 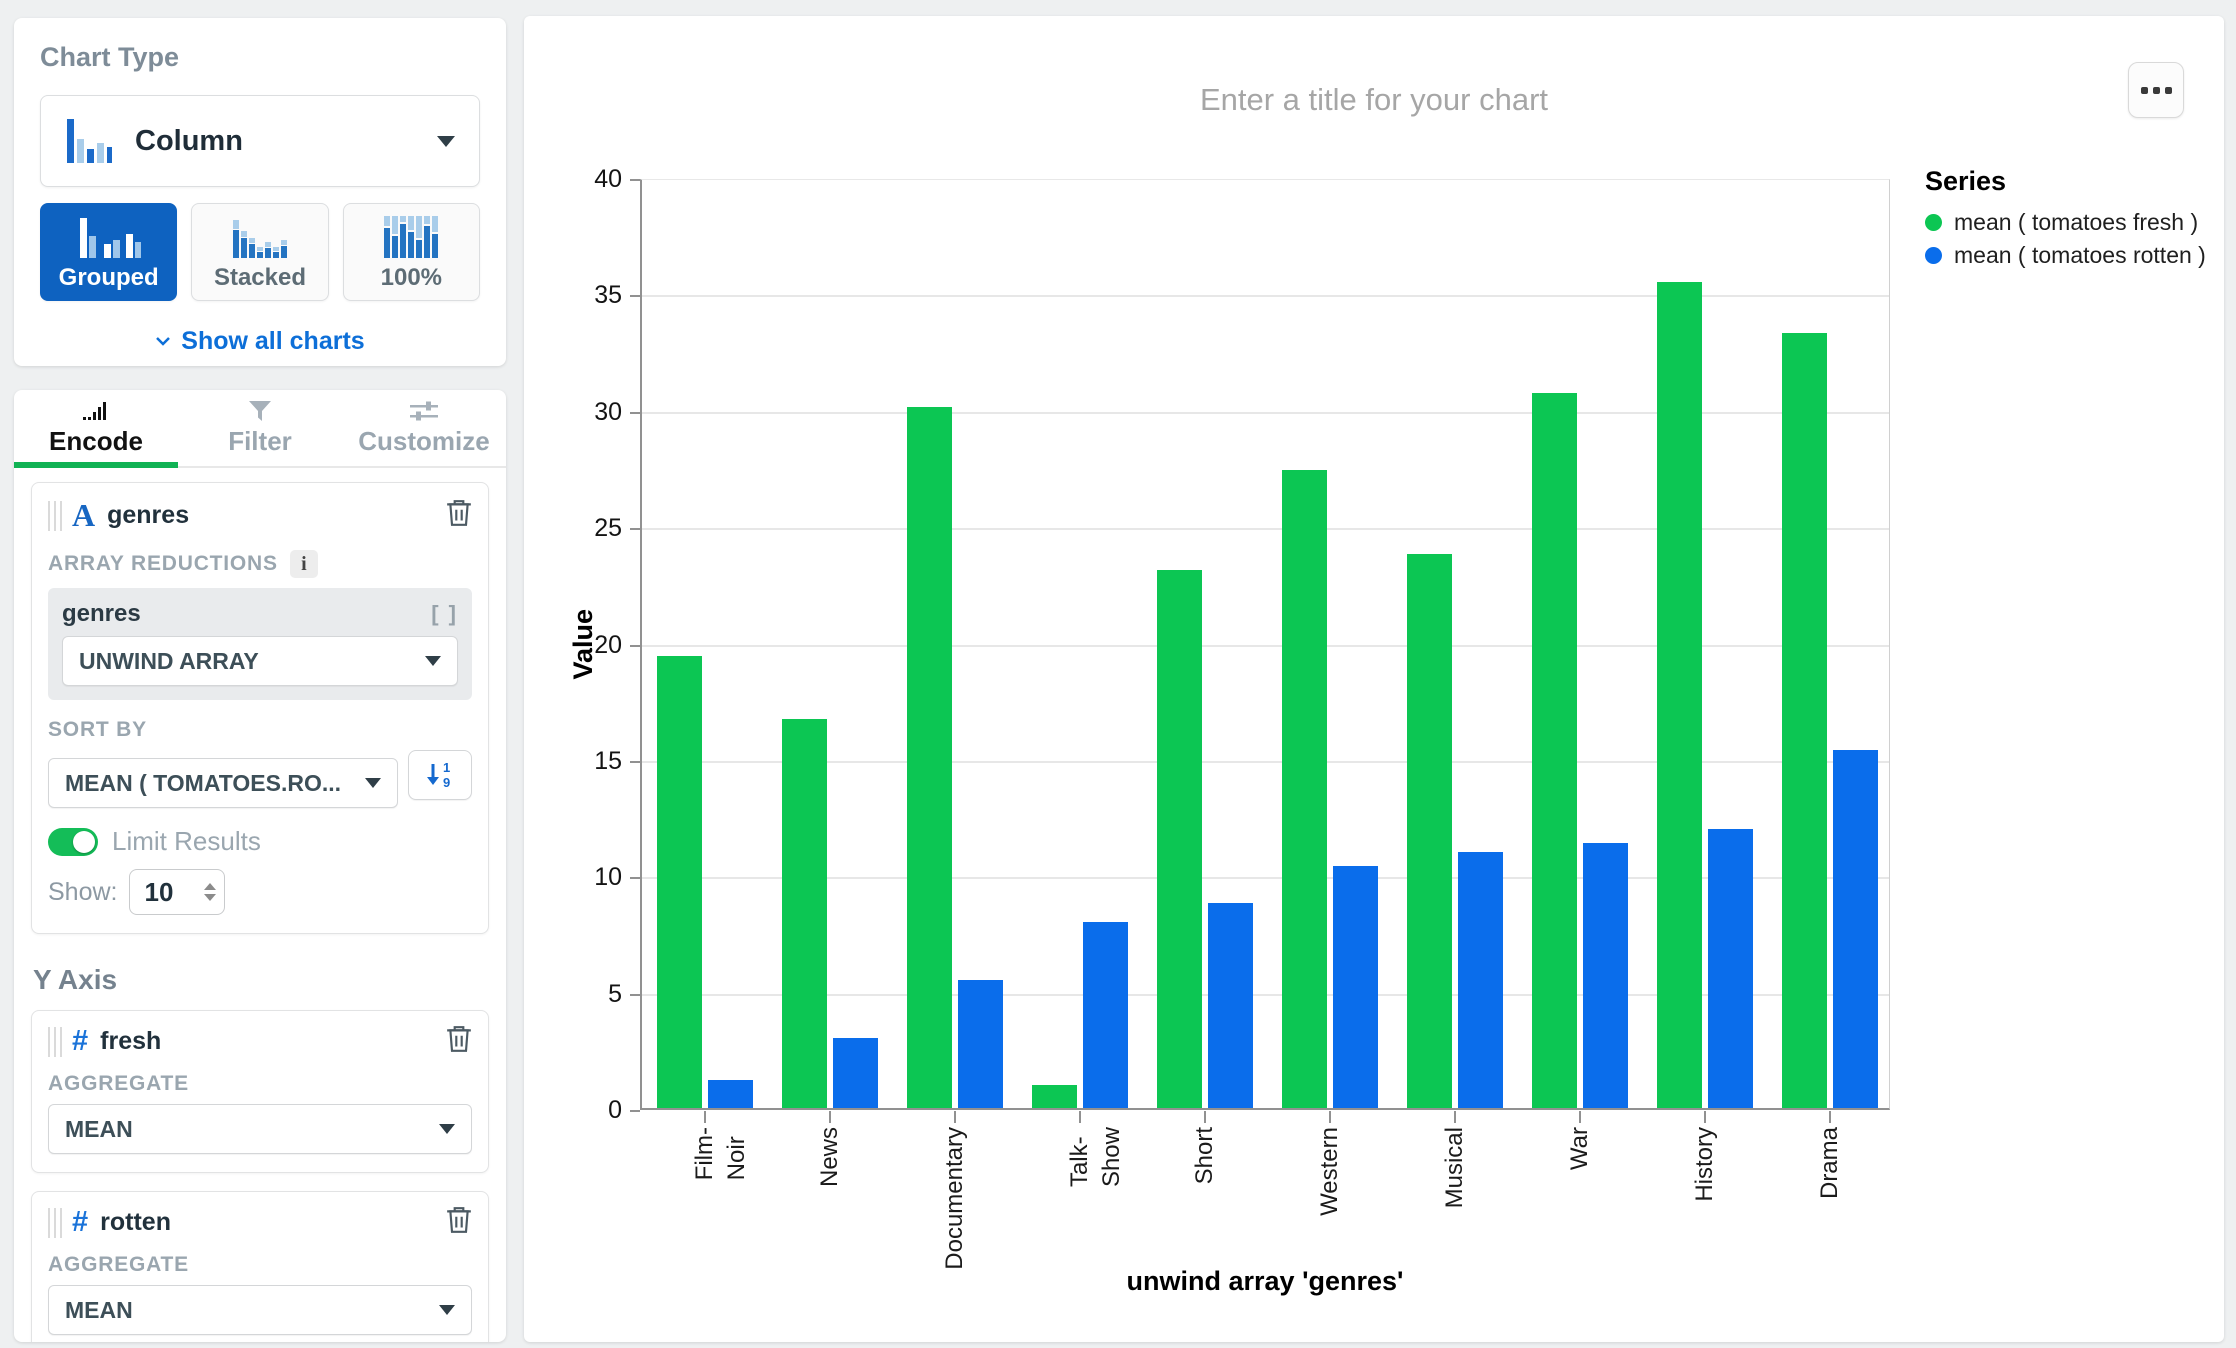 I want to click on stepper-up-icon, so click(x=210, y=886).